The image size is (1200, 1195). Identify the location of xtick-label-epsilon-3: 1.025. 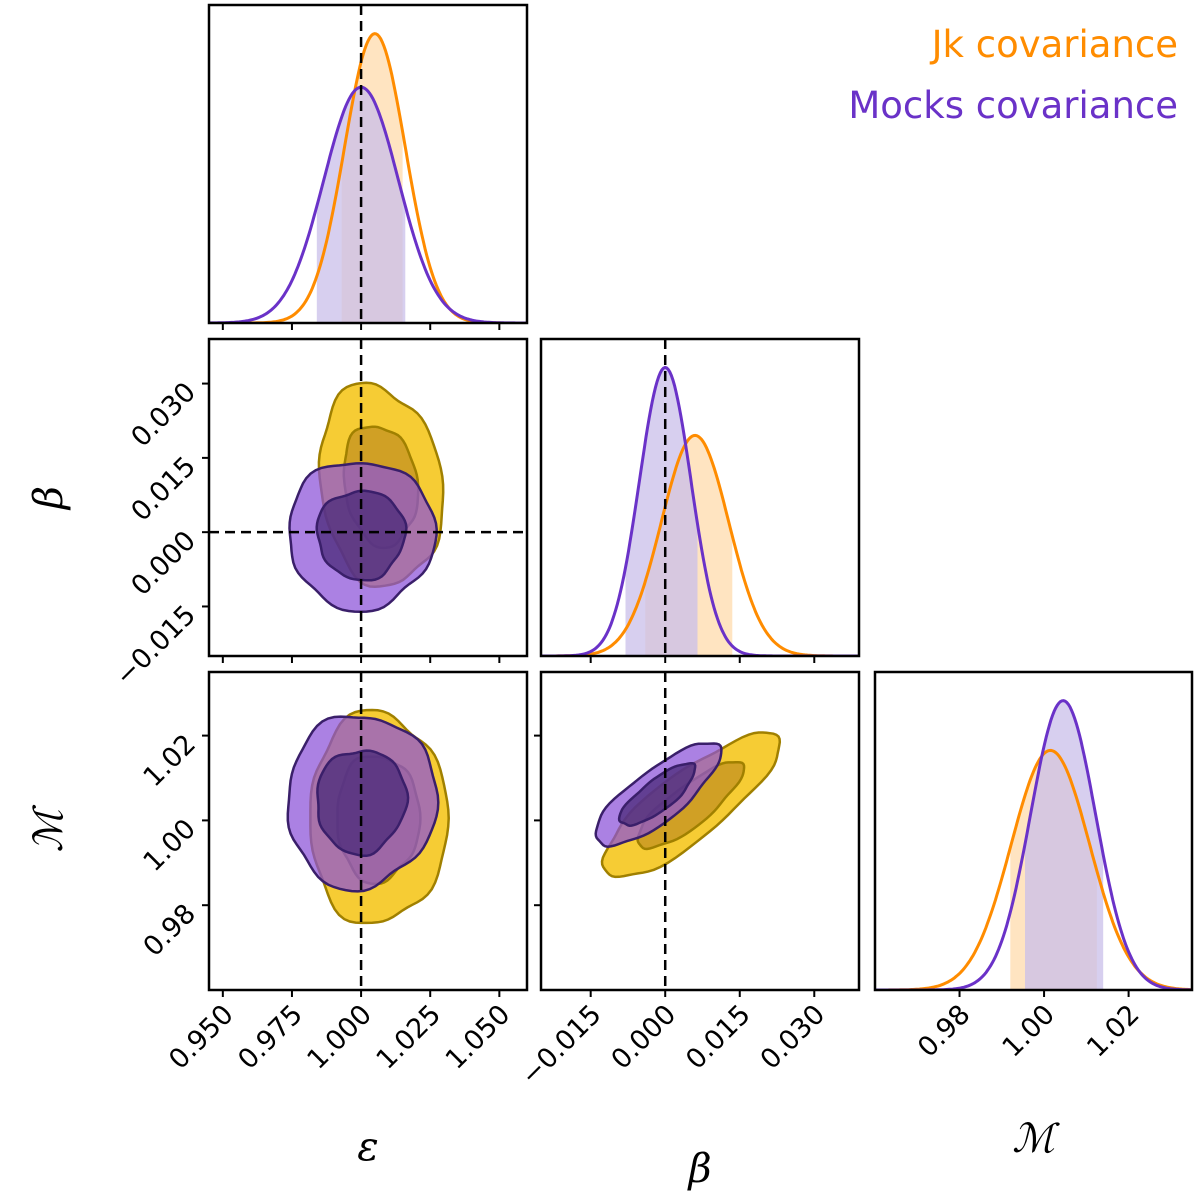
(409, 1037).